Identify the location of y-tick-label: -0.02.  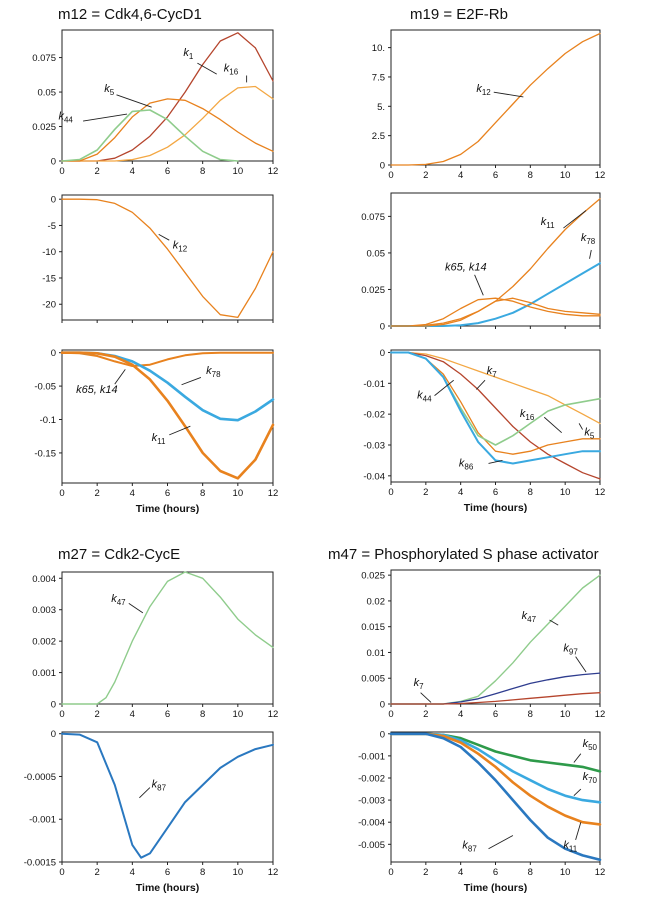
(374, 415).